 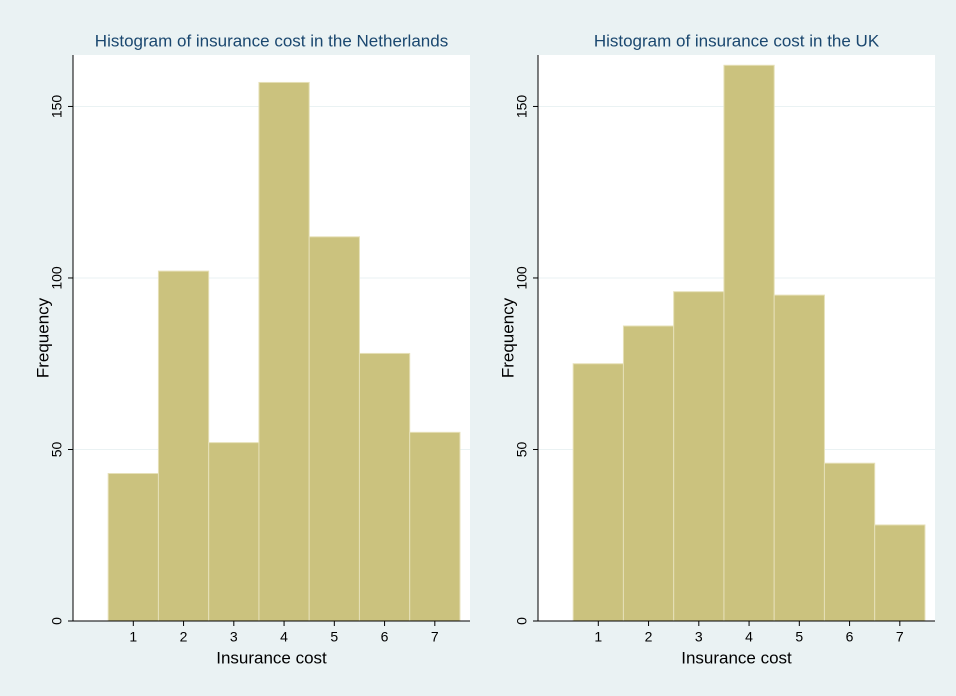 I want to click on chart-title: Histogram of insurance cost in the UK, so click(x=737, y=40).